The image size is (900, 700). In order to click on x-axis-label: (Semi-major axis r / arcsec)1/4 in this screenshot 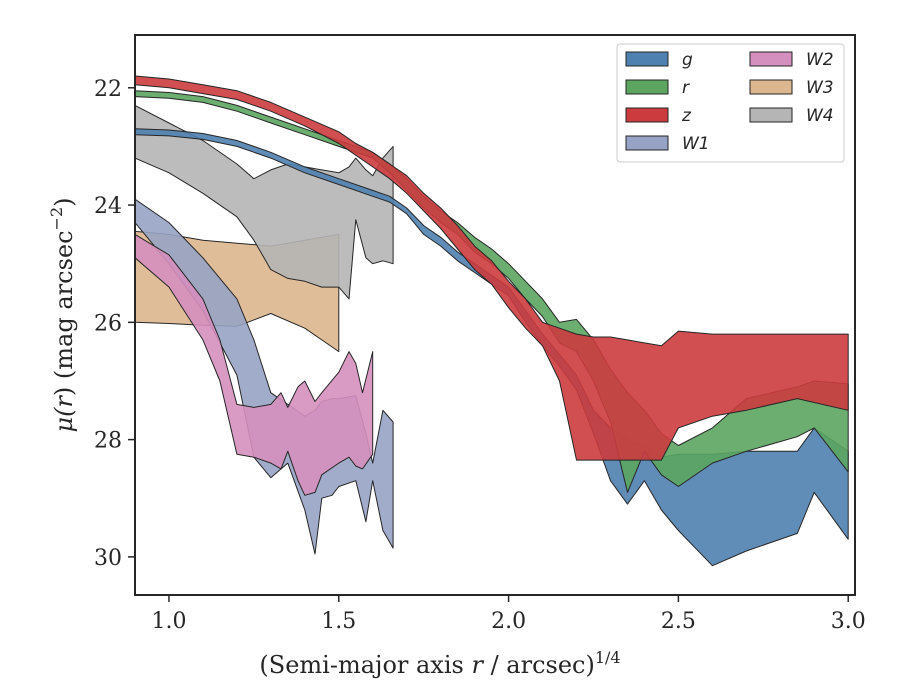, I will do `click(439, 663)`.